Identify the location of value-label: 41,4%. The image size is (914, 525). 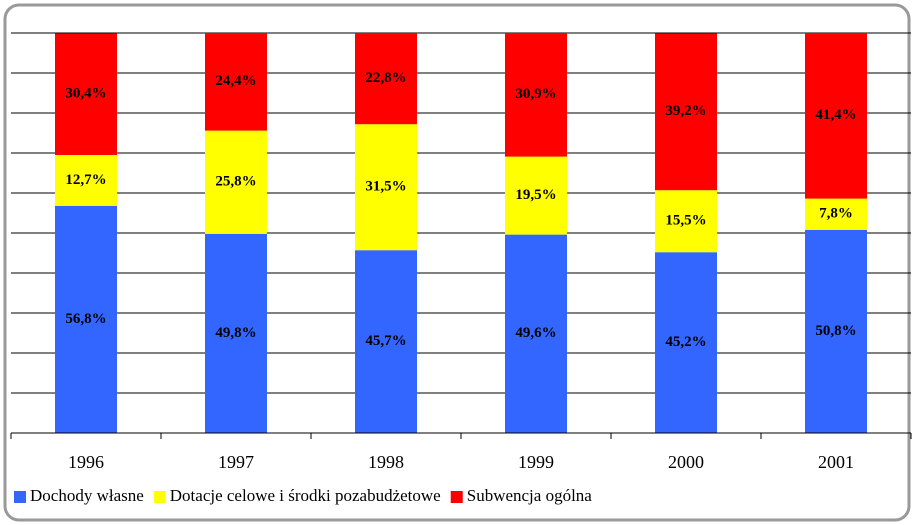
(835, 115).